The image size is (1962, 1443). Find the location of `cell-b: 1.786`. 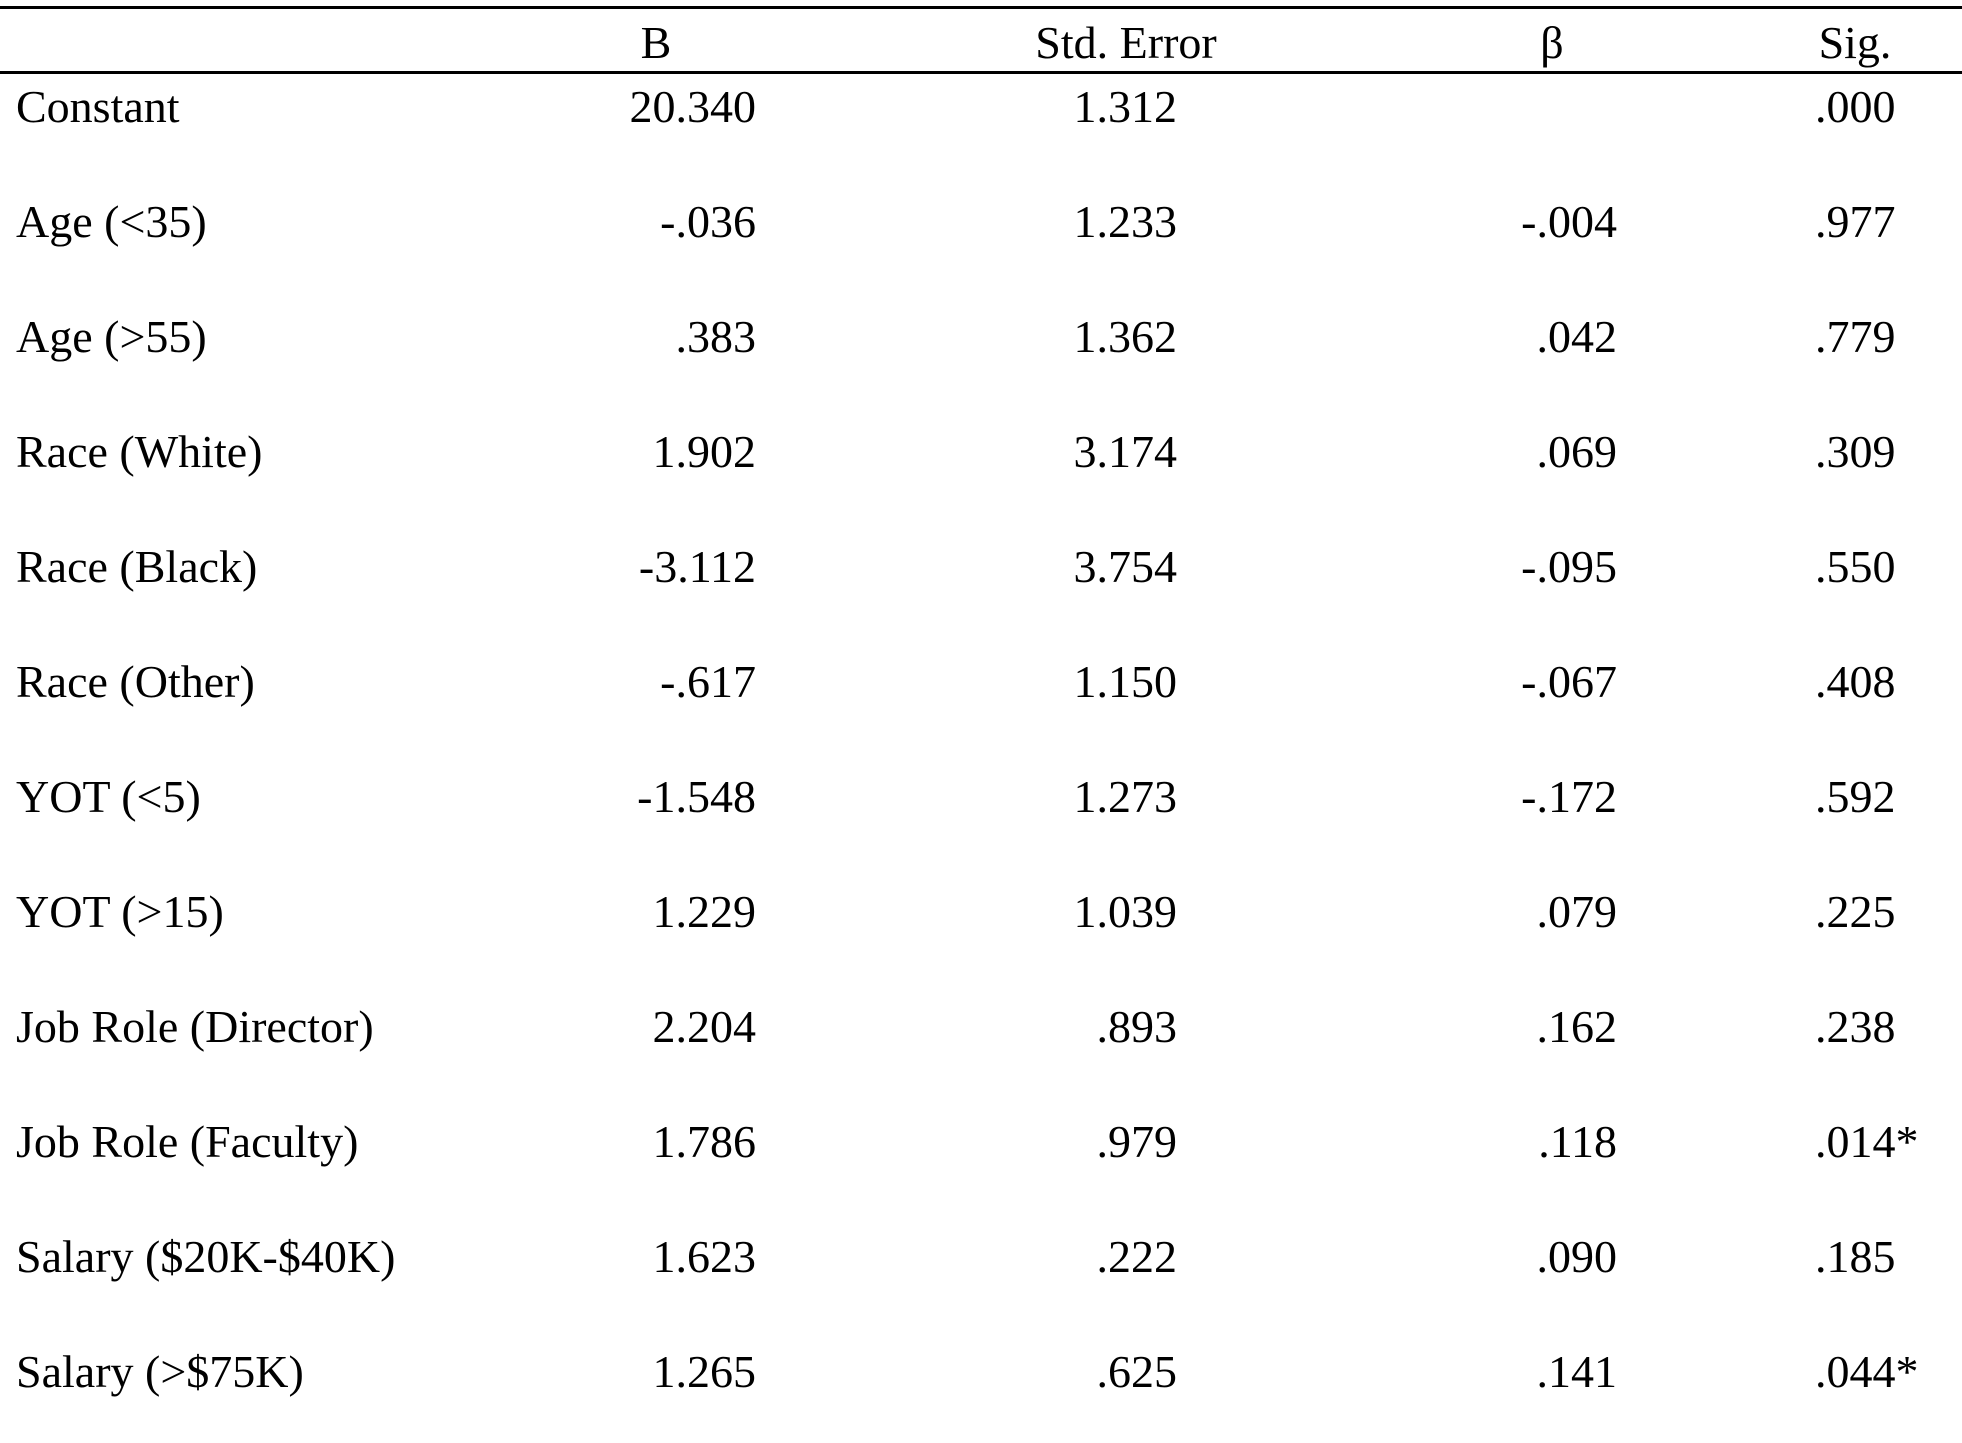

cell-b: 1.786 is located at coordinates (704, 1141).